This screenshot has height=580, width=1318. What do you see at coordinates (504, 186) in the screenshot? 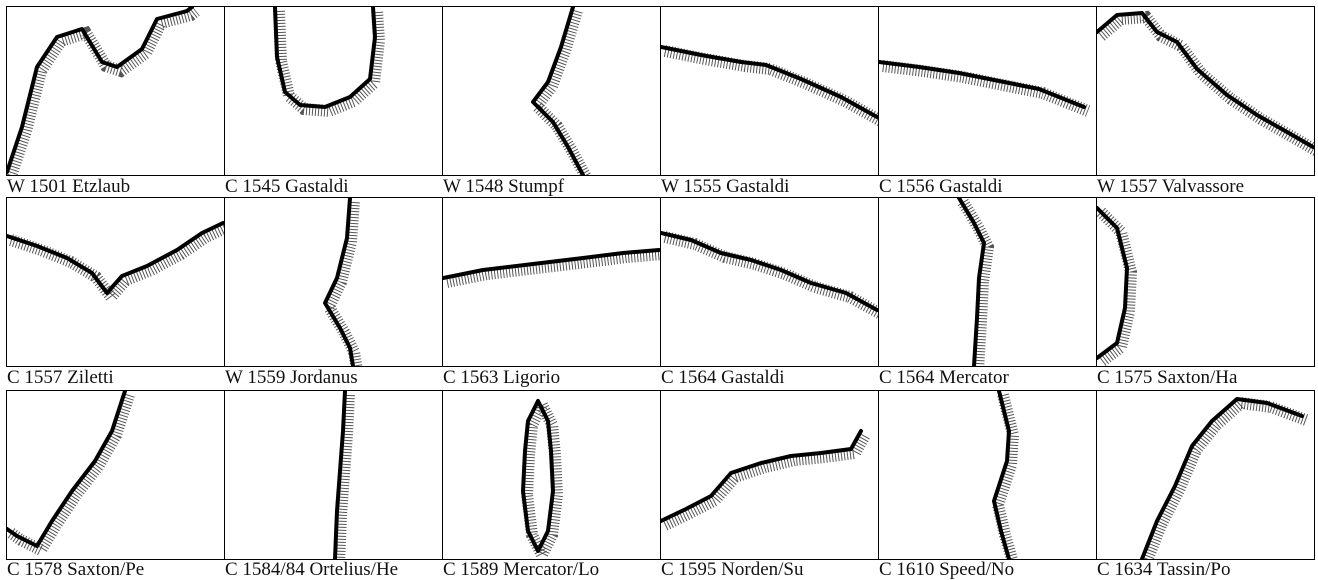
I see `caption: W 1548 Stumpf` at bounding box center [504, 186].